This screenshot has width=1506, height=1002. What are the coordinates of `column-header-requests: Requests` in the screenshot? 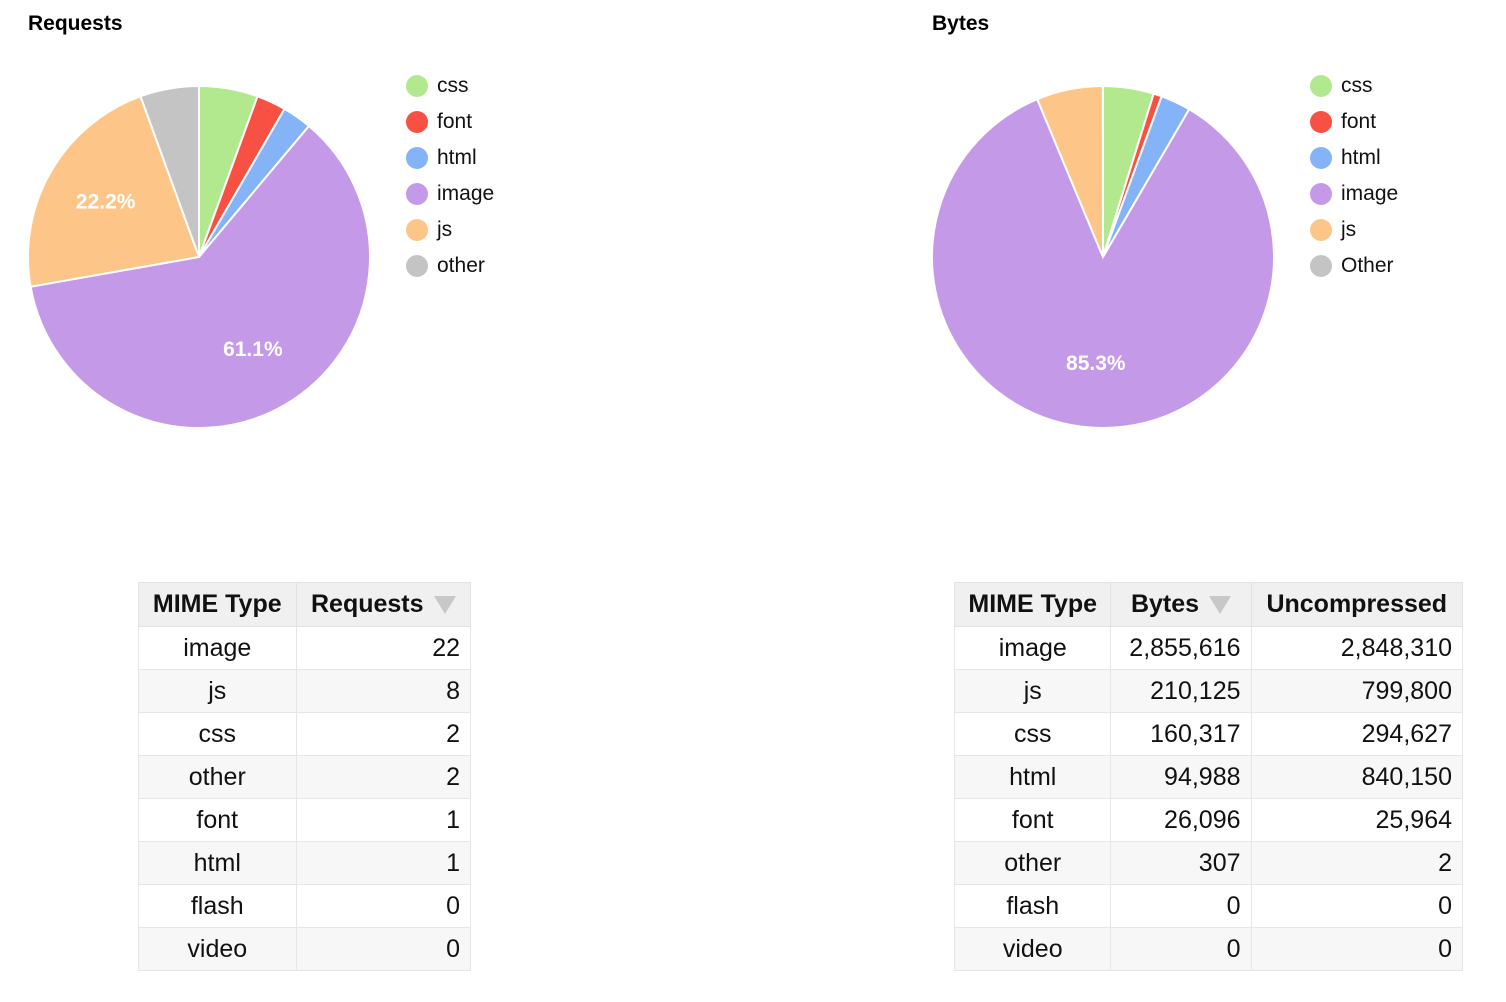 It's located at (383, 604).